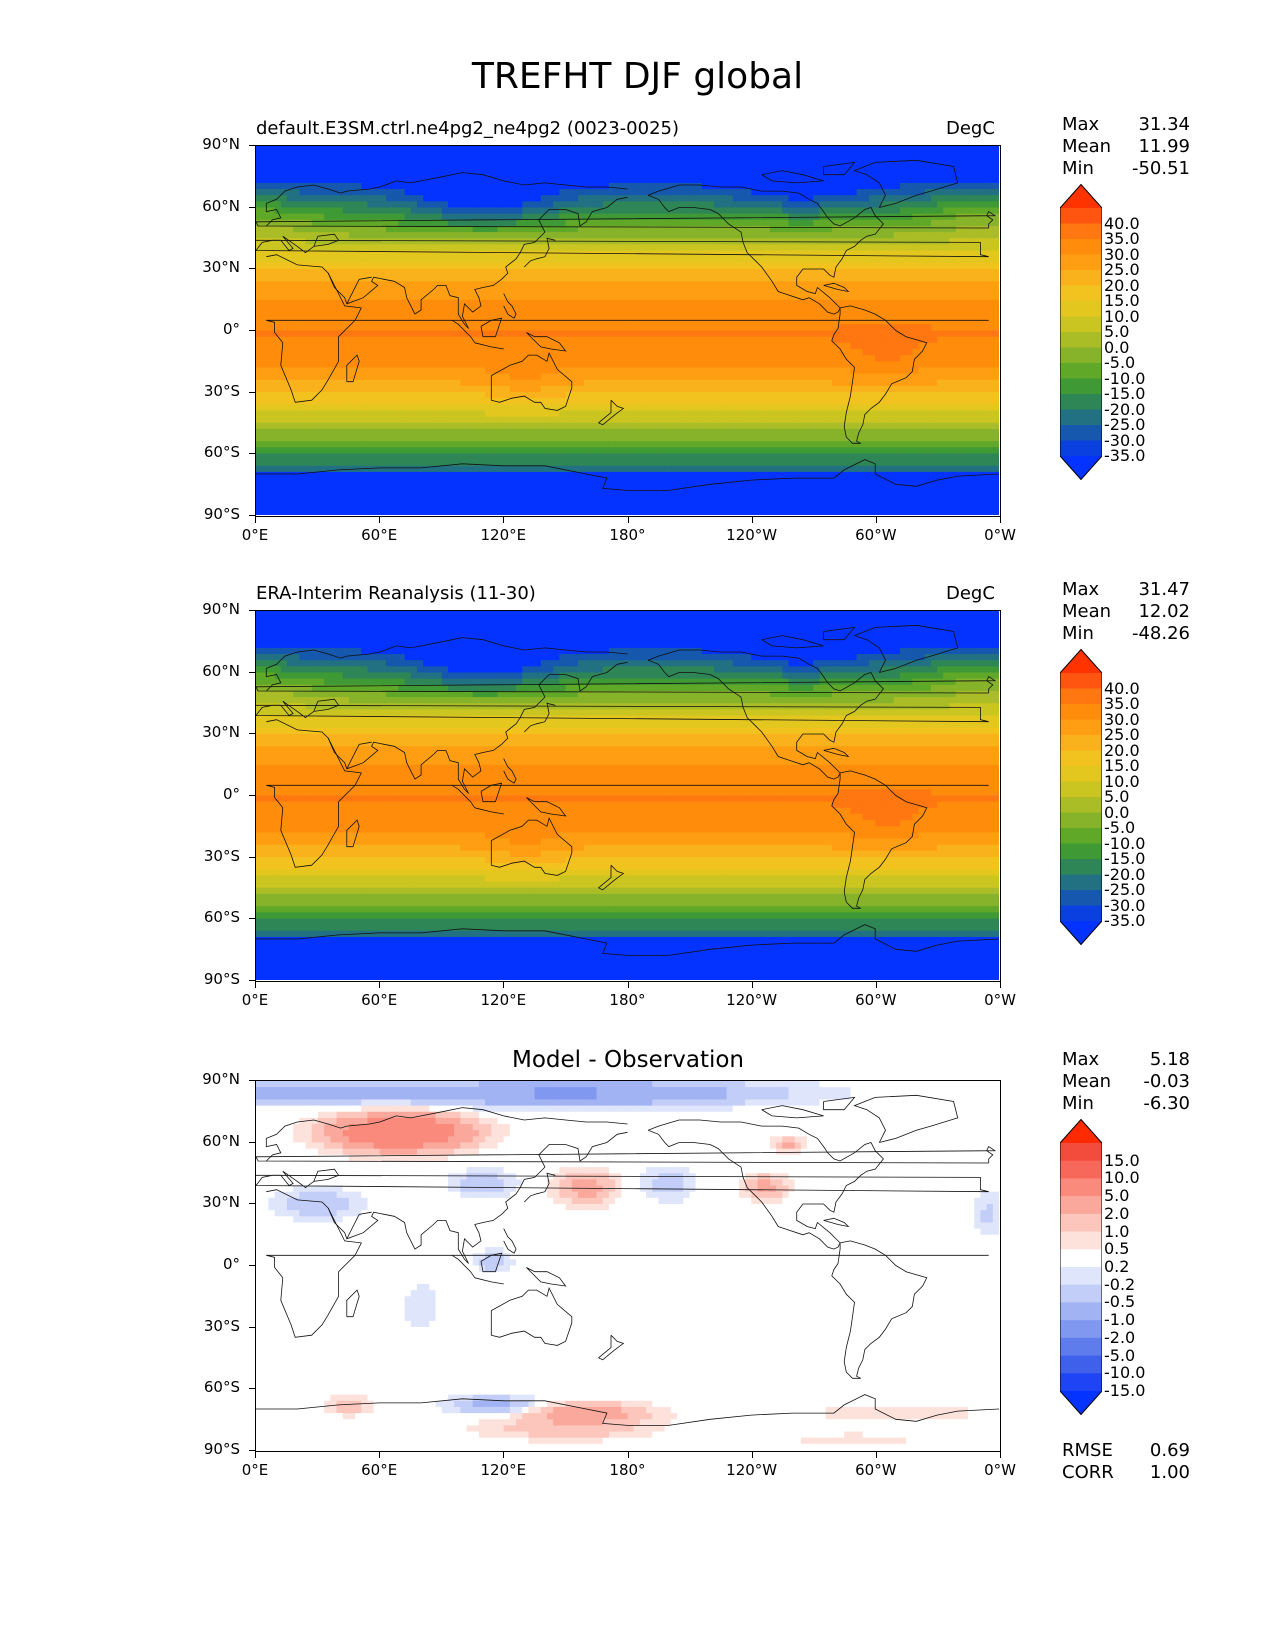  What do you see at coordinates (1116, 1196) in the screenshot?
I see `colorbar-tick-label: 5.0` at bounding box center [1116, 1196].